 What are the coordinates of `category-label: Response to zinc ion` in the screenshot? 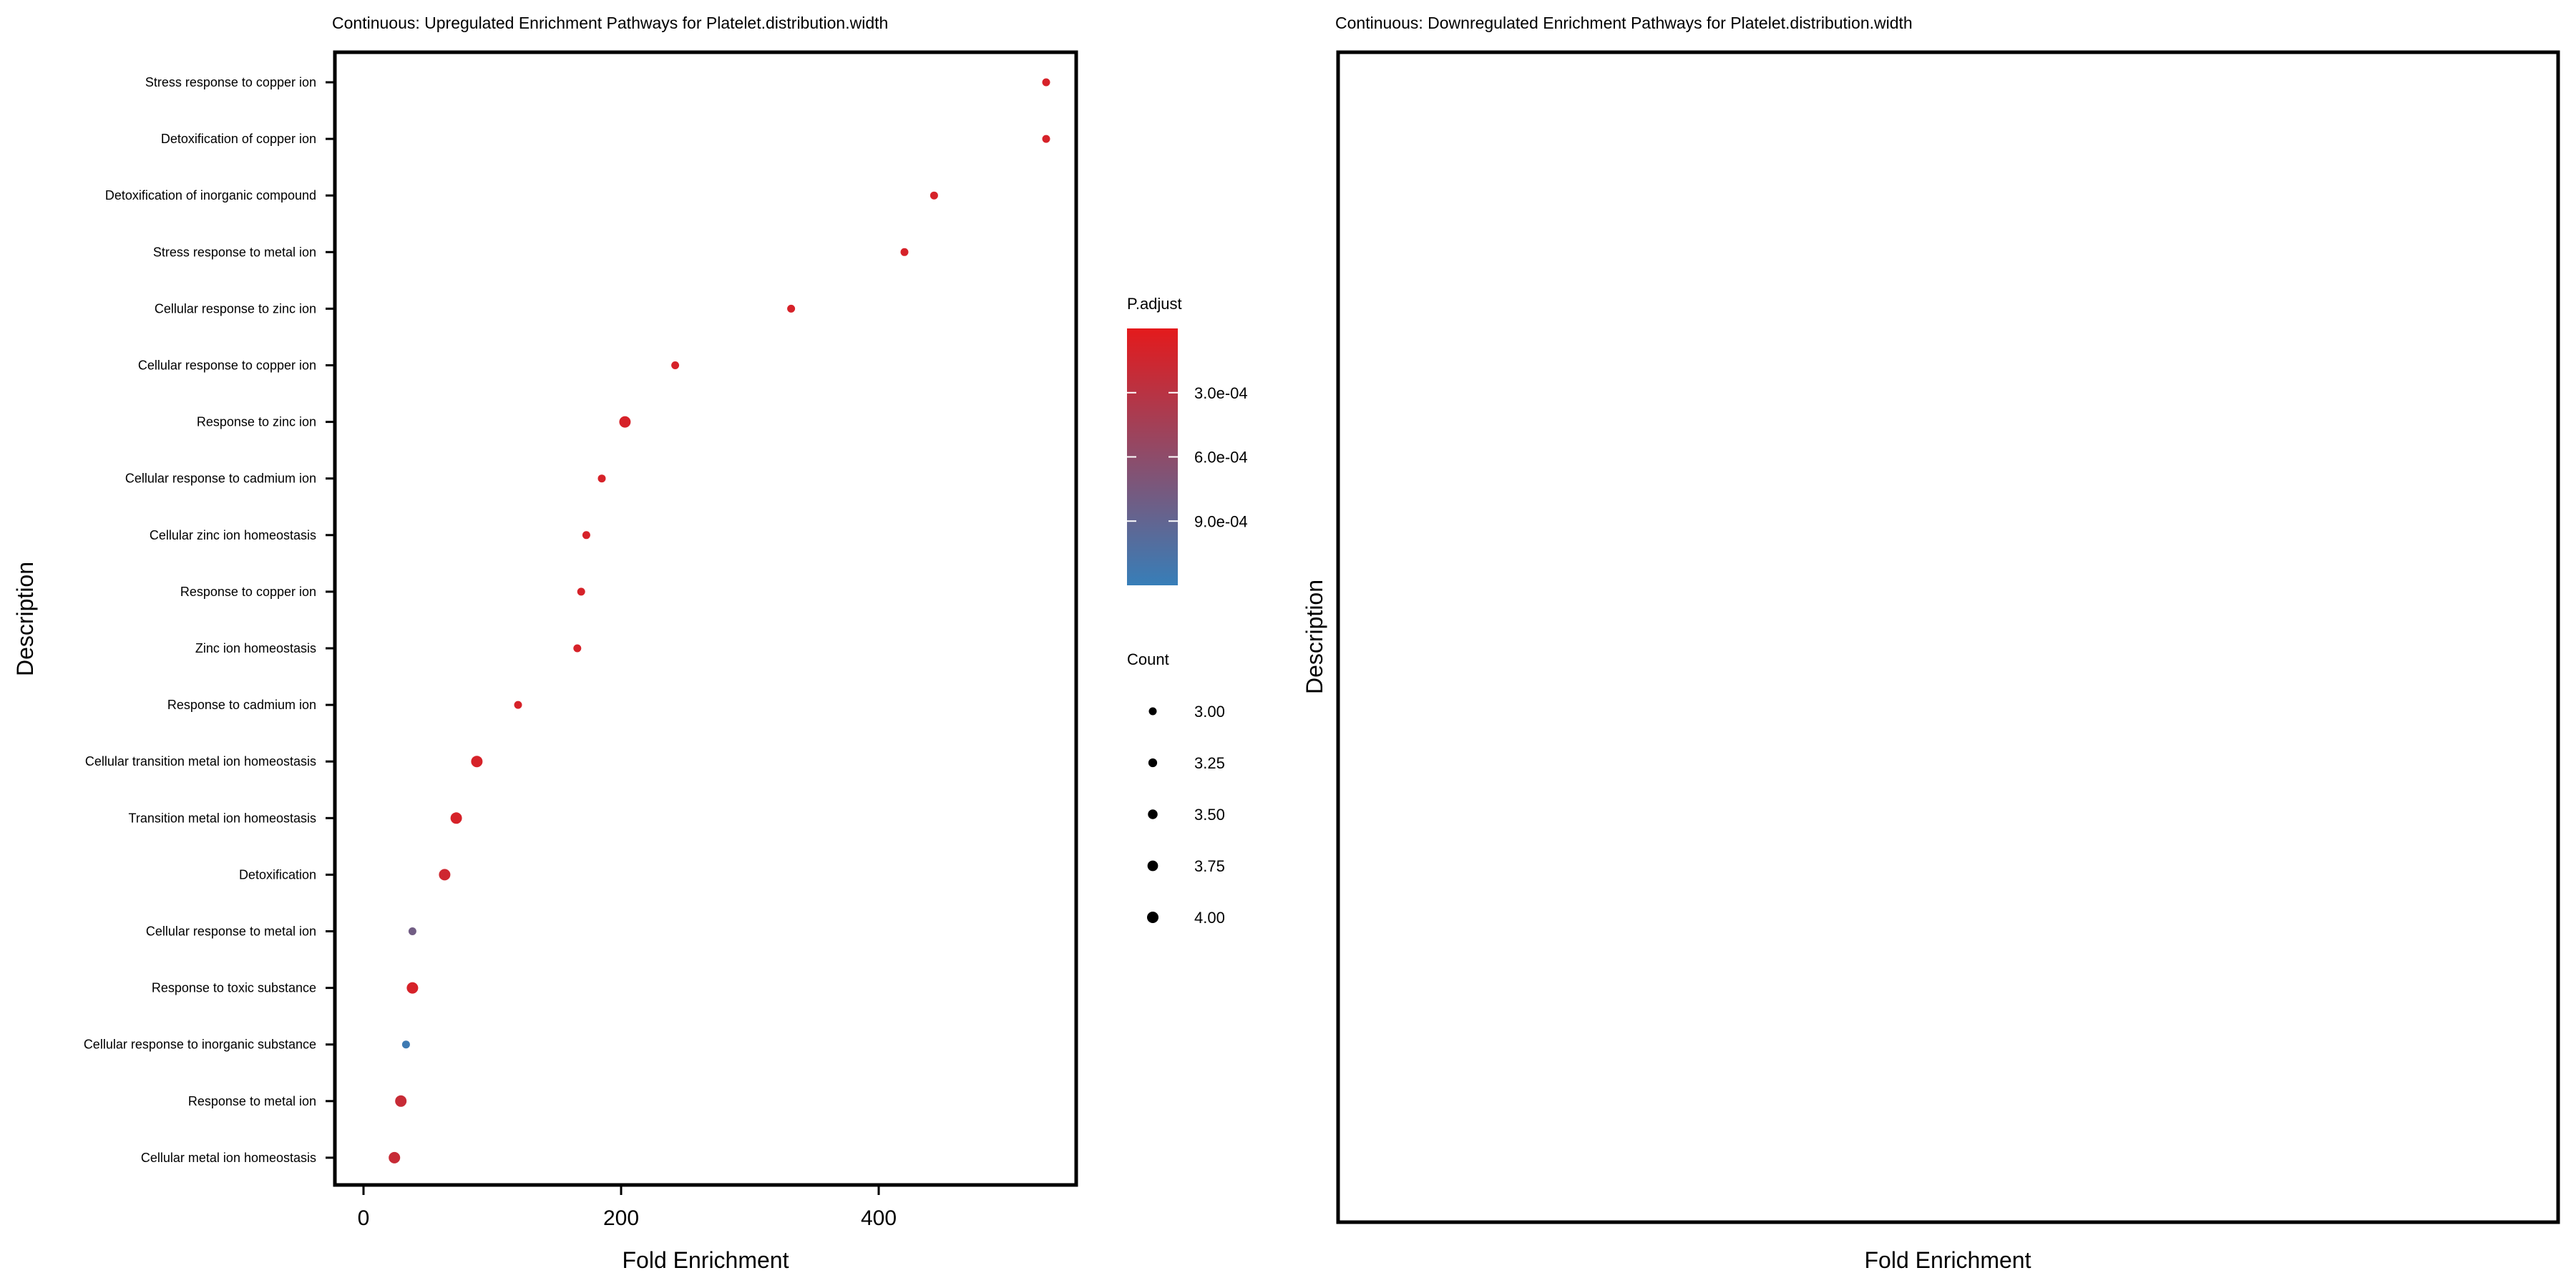 It's located at (256, 422).